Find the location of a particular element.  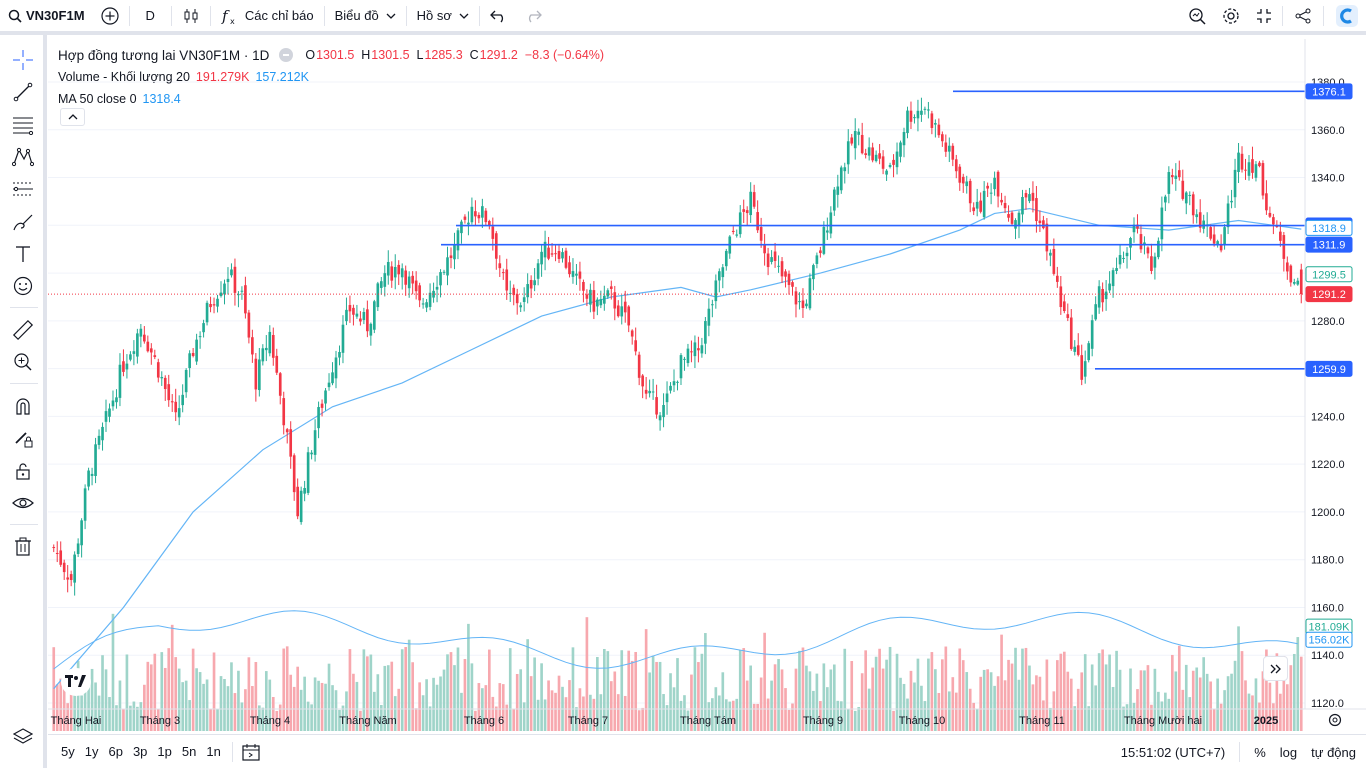

brush-tool is located at coordinates (23, 222).